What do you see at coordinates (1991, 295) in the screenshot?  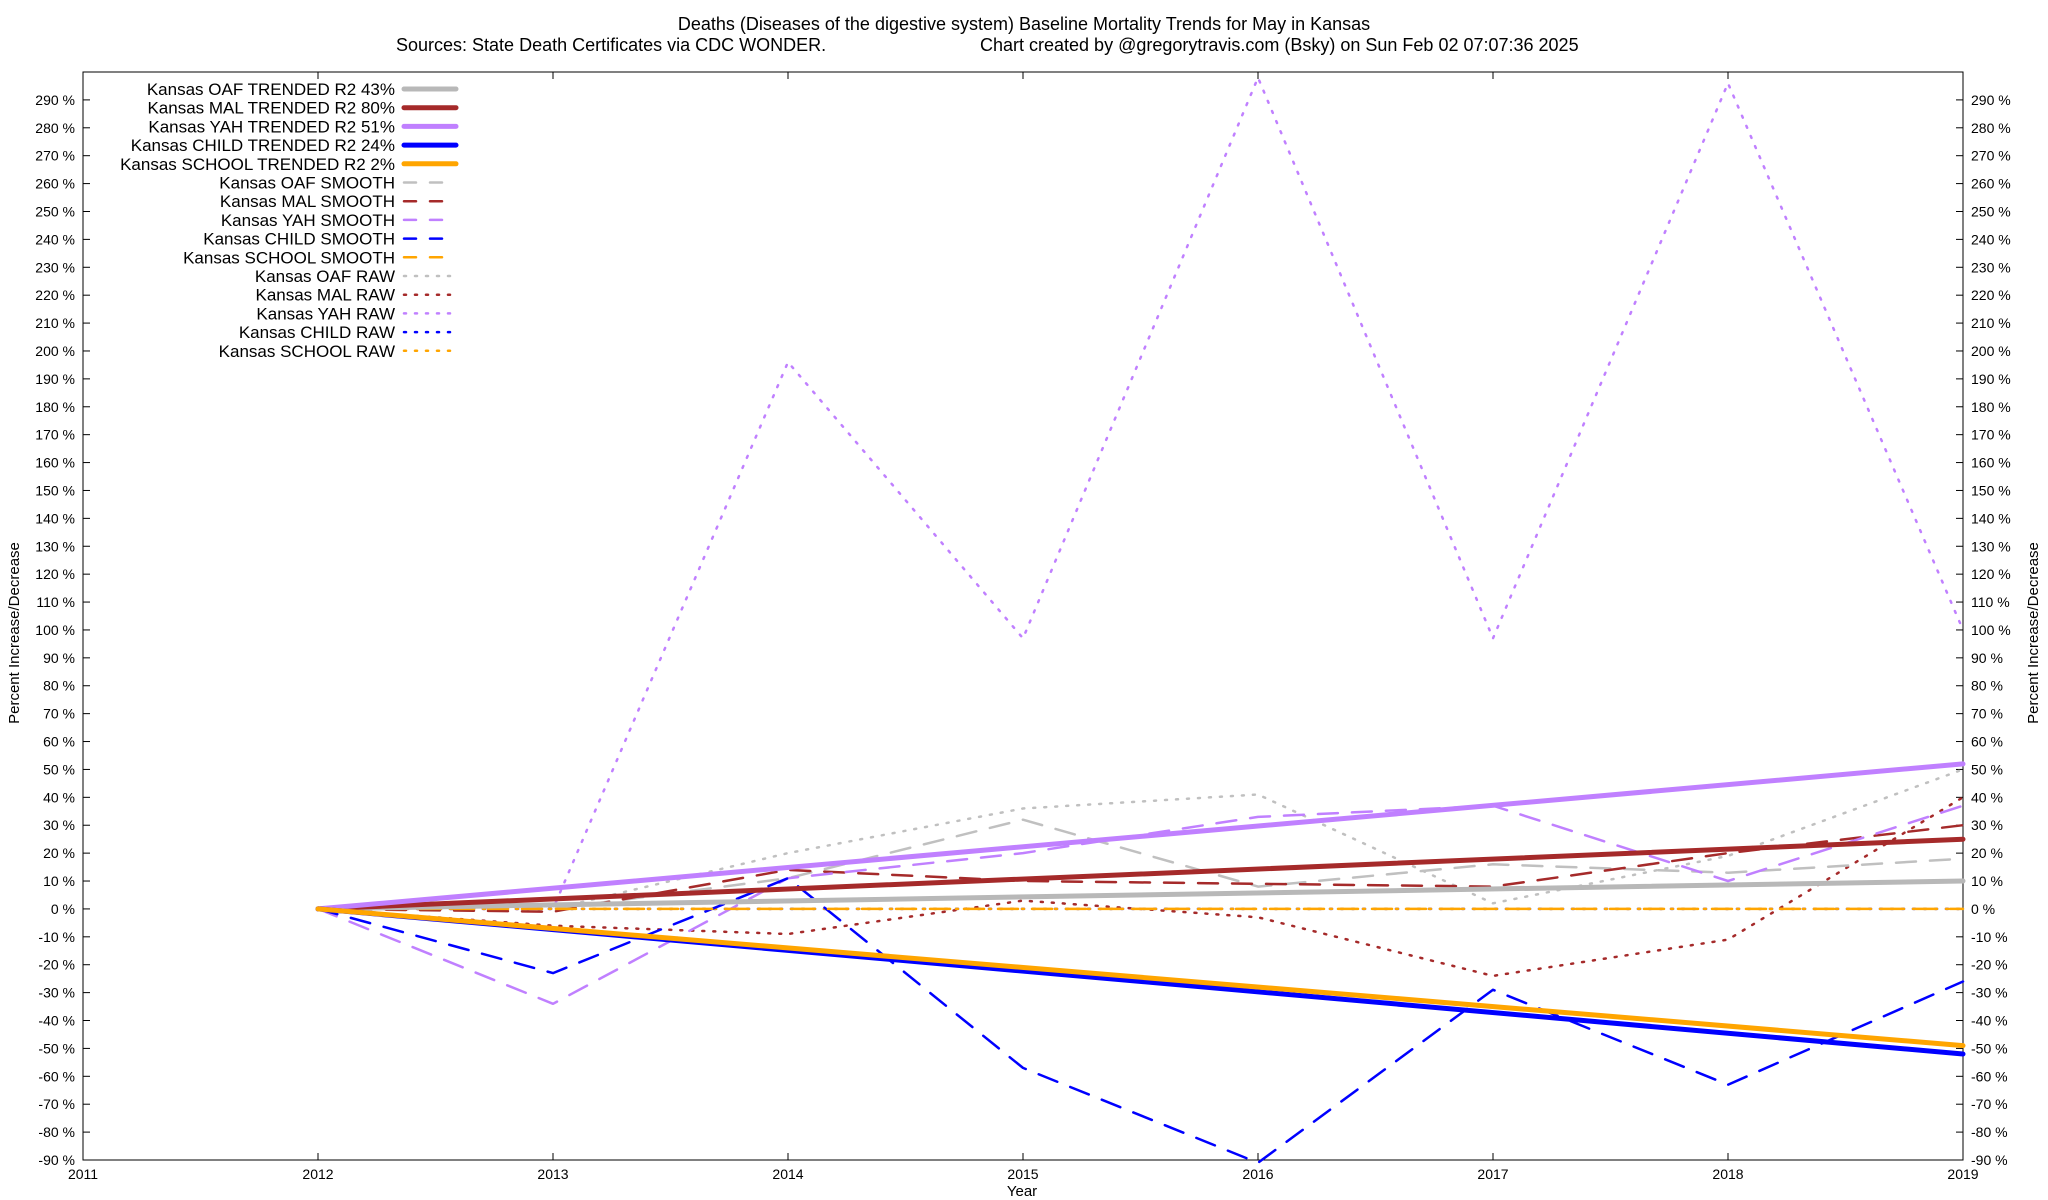 I see `y-tick-label-right: 220 %` at bounding box center [1991, 295].